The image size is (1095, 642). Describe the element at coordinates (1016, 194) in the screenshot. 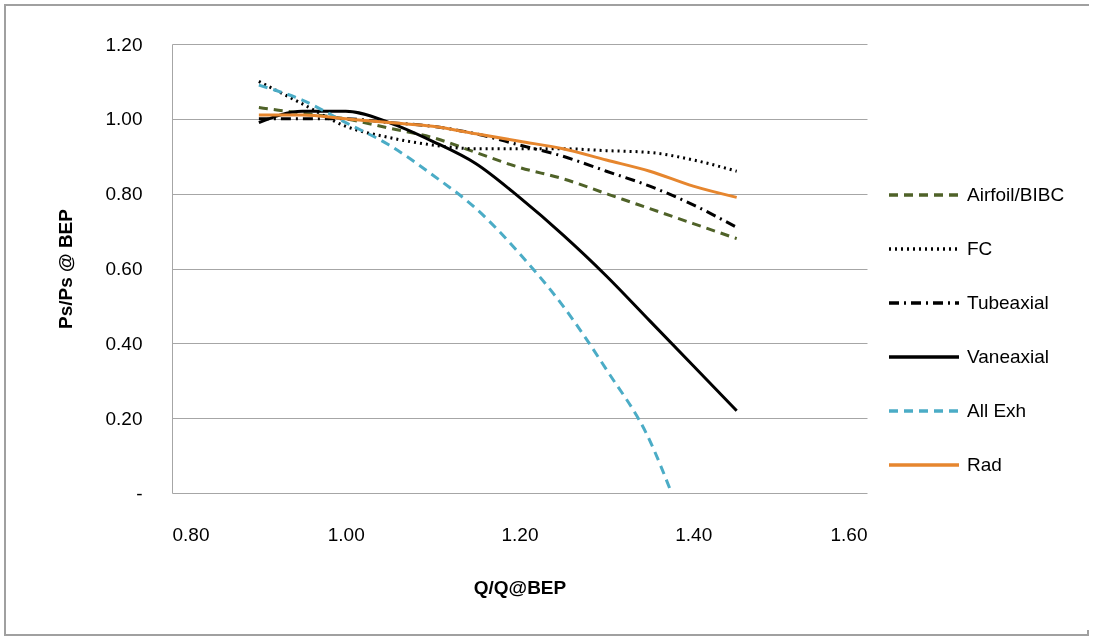

I see `legend-label: Airfoil/BIBC` at that location.